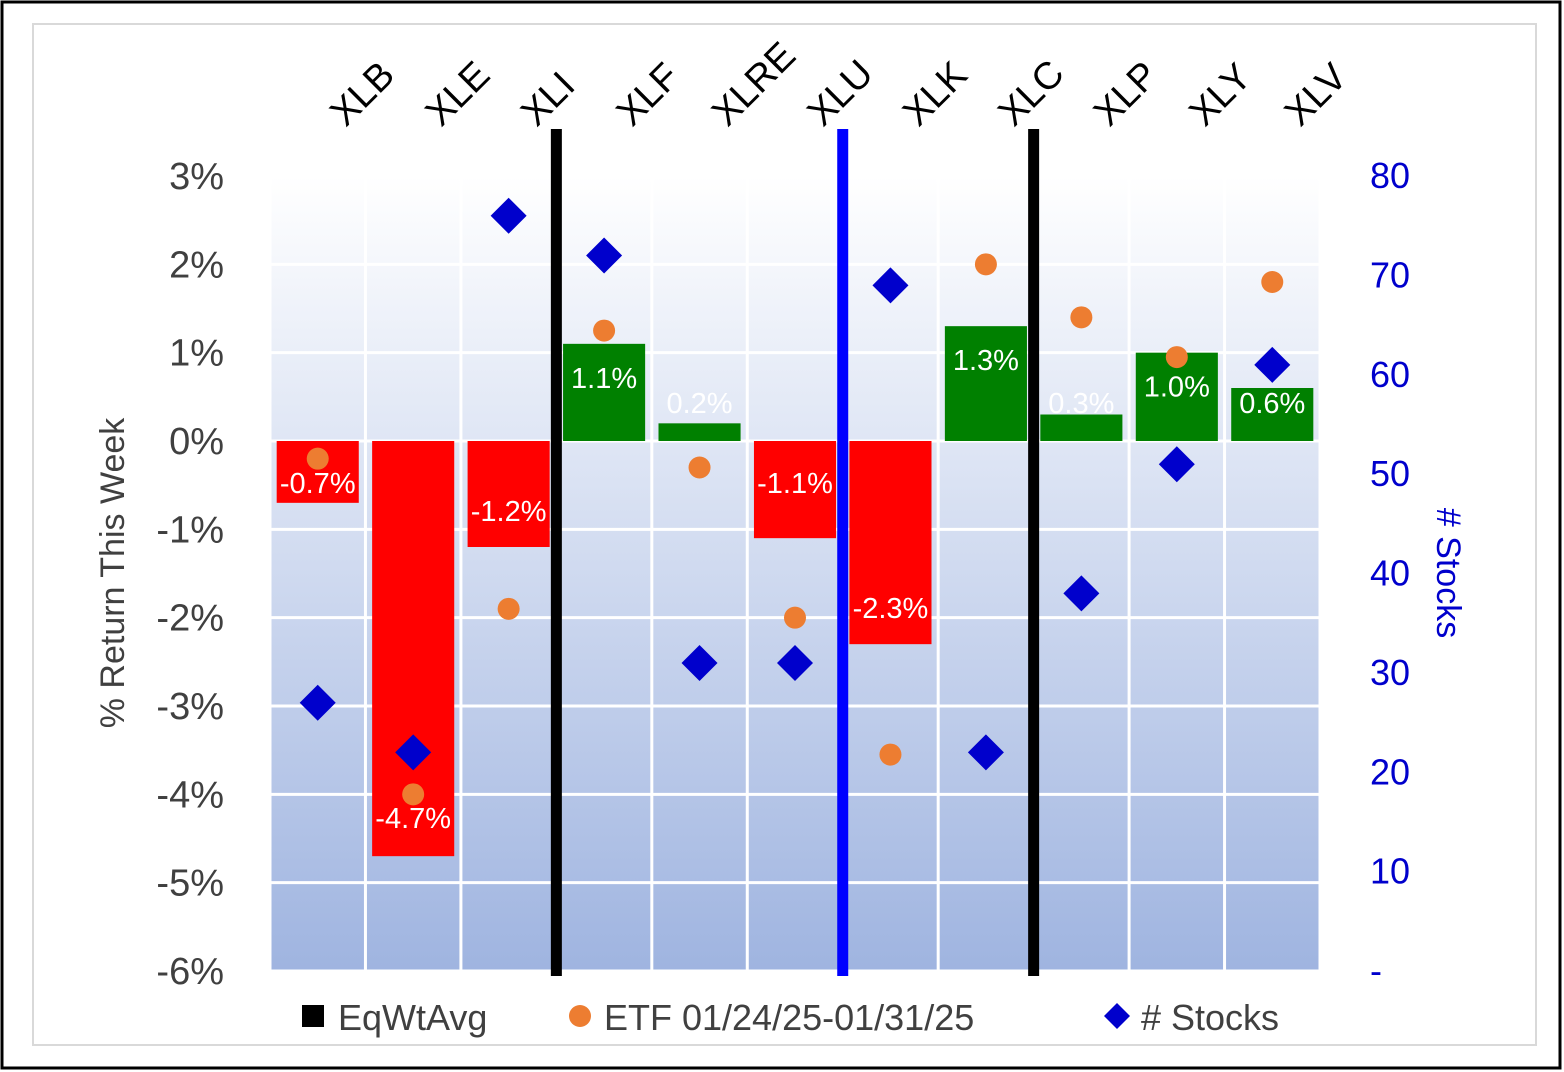 This screenshot has height=1072, width=1564. I want to click on right-tick-label: 40, so click(1390, 573).